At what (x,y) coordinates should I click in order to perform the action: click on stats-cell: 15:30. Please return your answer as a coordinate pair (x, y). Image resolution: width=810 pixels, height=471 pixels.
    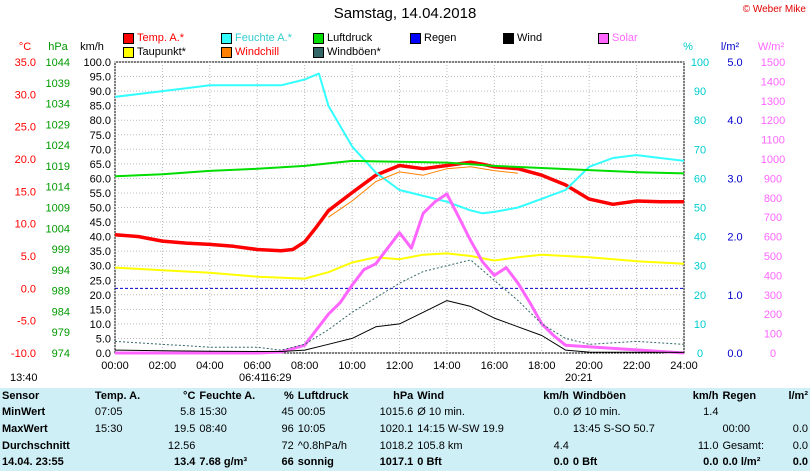
    Looking at the image, I should click on (213, 412).